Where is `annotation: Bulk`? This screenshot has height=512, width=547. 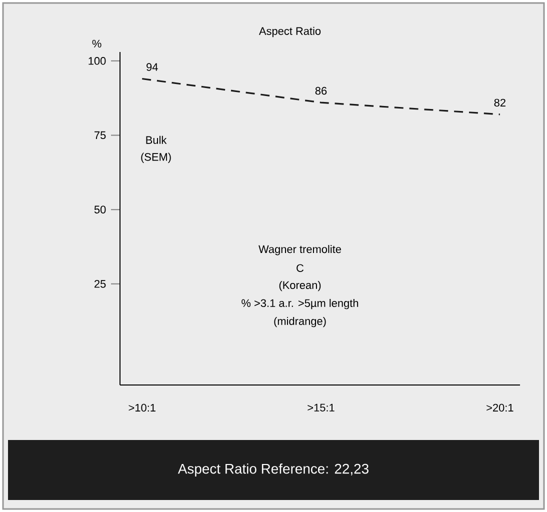 annotation: Bulk is located at coordinates (156, 140).